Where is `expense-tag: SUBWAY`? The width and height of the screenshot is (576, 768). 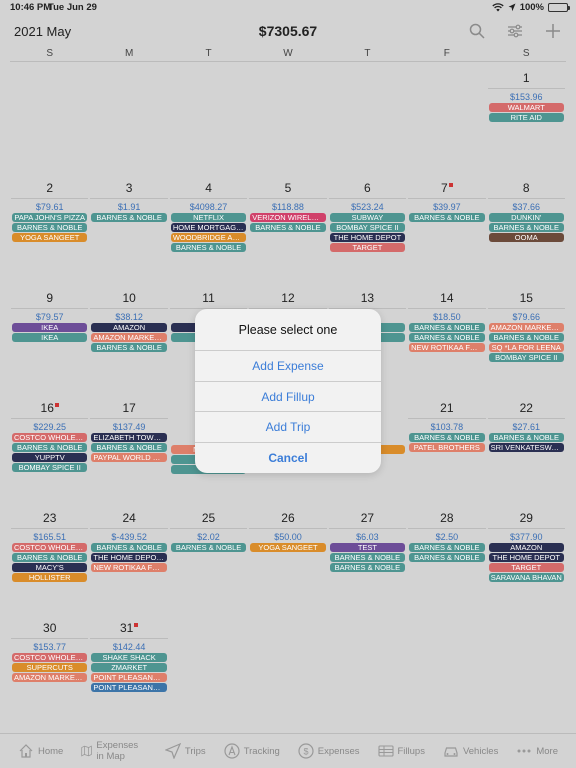 expense-tag: SUBWAY is located at coordinates (367, 217).